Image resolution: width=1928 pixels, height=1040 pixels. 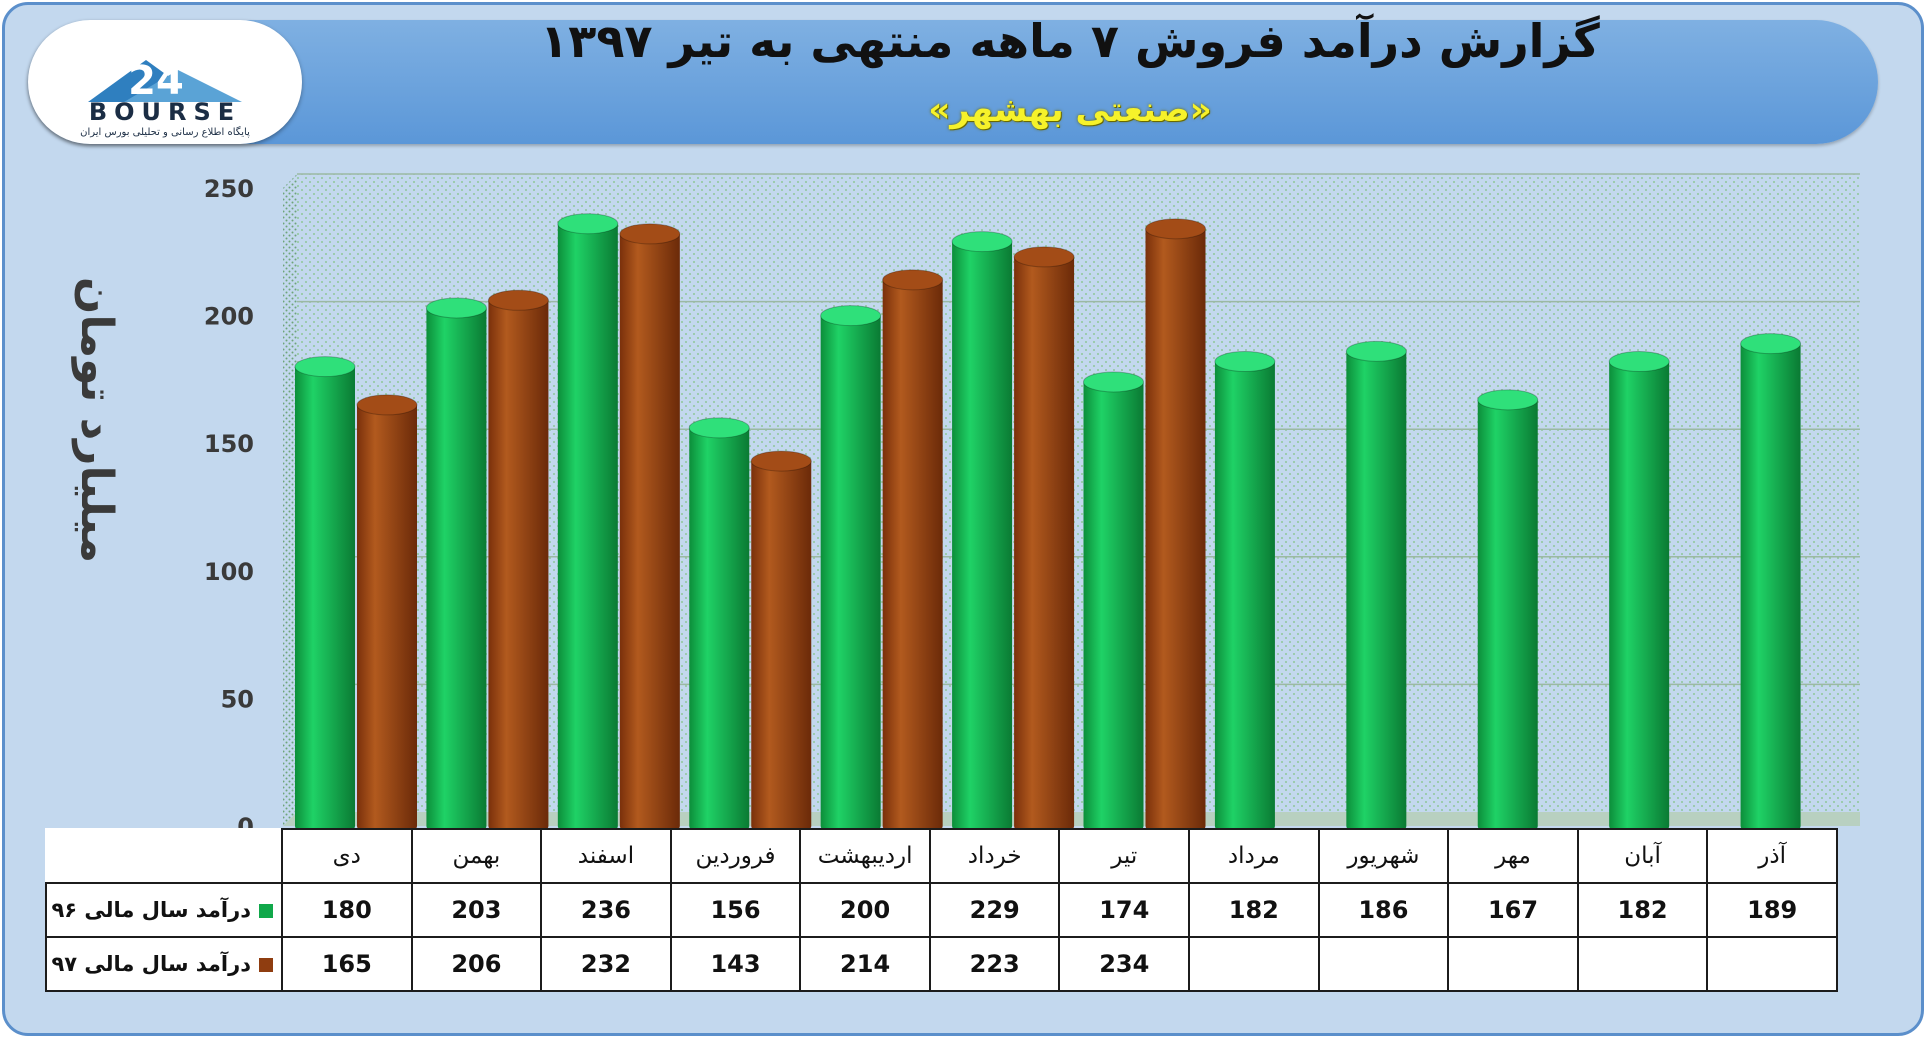 I want to click on x-tick-label: آبان, so click(x=1642, y=856).